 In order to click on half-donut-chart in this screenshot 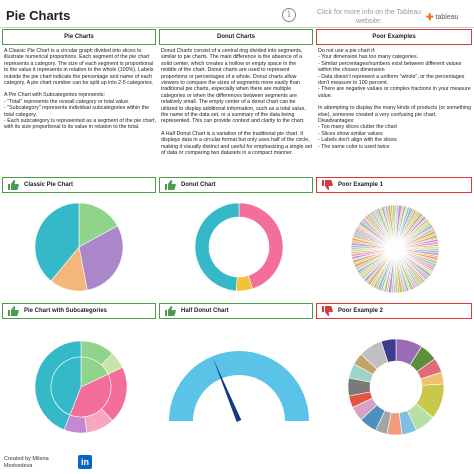, I will do `click(239, 386)`.